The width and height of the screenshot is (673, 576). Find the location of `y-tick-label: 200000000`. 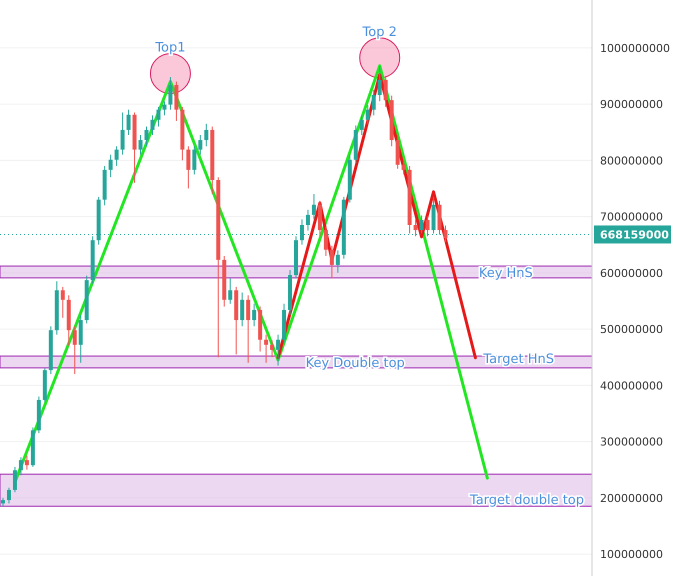

y-tick-label: 200000000 is located at coordinates (631, 498).